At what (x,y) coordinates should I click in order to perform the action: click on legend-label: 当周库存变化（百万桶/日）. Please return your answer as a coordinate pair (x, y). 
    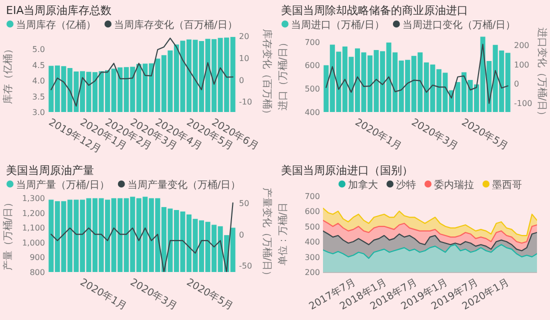
    Looking at the image, I should click on (176, 25).